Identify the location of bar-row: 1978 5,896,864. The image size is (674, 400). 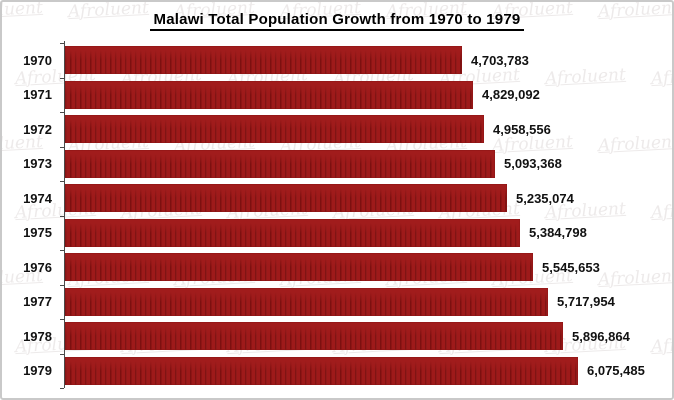
(347, 336).